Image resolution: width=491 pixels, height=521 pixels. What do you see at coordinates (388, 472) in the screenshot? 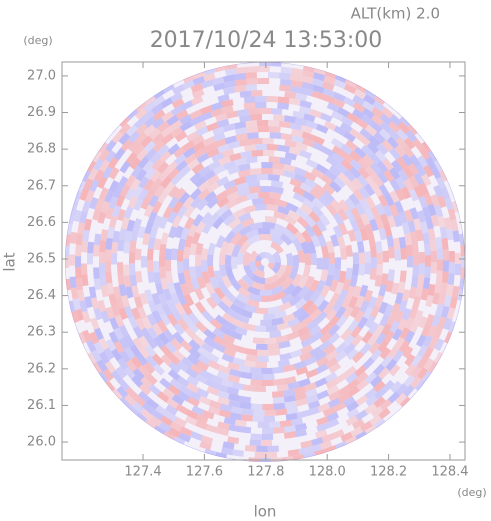
I see `x-tick-label: 128.2` at bounding box center [388, 472].